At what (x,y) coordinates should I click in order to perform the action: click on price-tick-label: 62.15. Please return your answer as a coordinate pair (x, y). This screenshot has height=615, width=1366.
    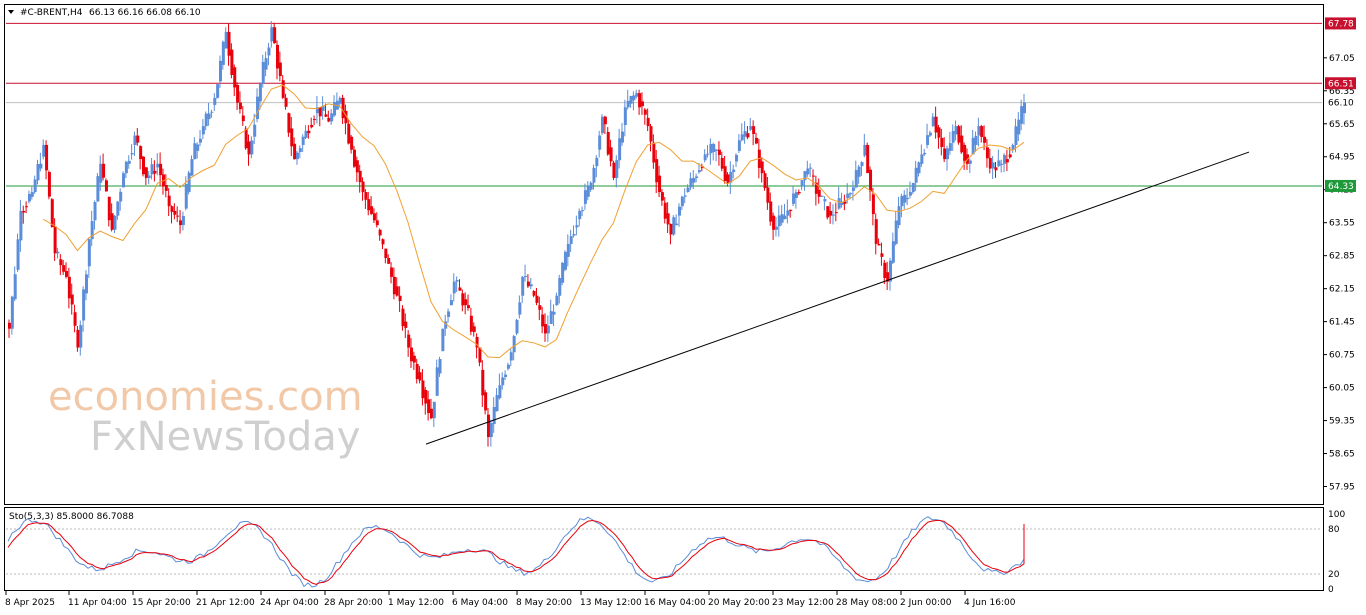
    Looking at the image, I should click on (1342, 290).